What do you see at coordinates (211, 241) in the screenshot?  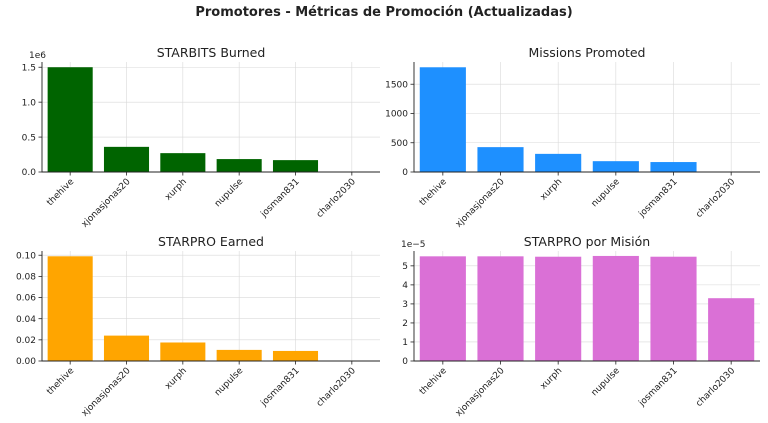 I see `panel-title: STARPRO Earned` at bounding box center [211, 241].